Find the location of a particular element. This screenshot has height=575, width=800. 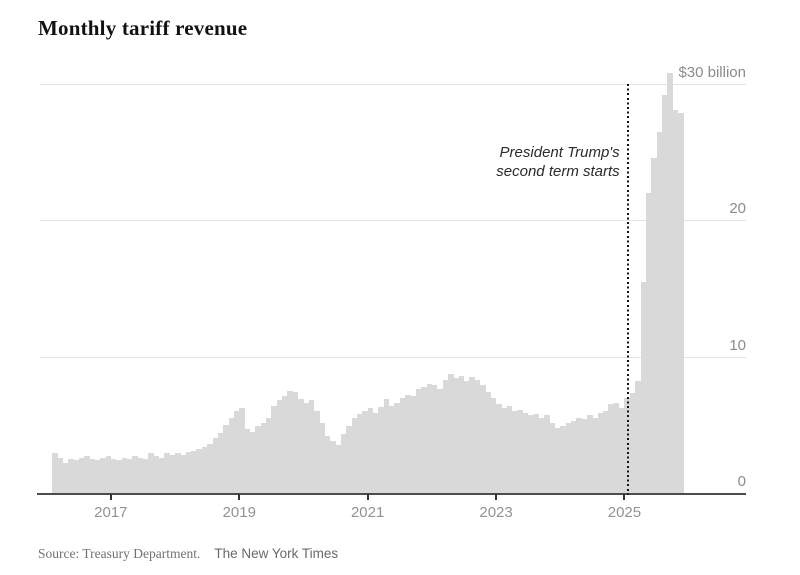

x-tick-2019 is located at coordinates (239, 497).